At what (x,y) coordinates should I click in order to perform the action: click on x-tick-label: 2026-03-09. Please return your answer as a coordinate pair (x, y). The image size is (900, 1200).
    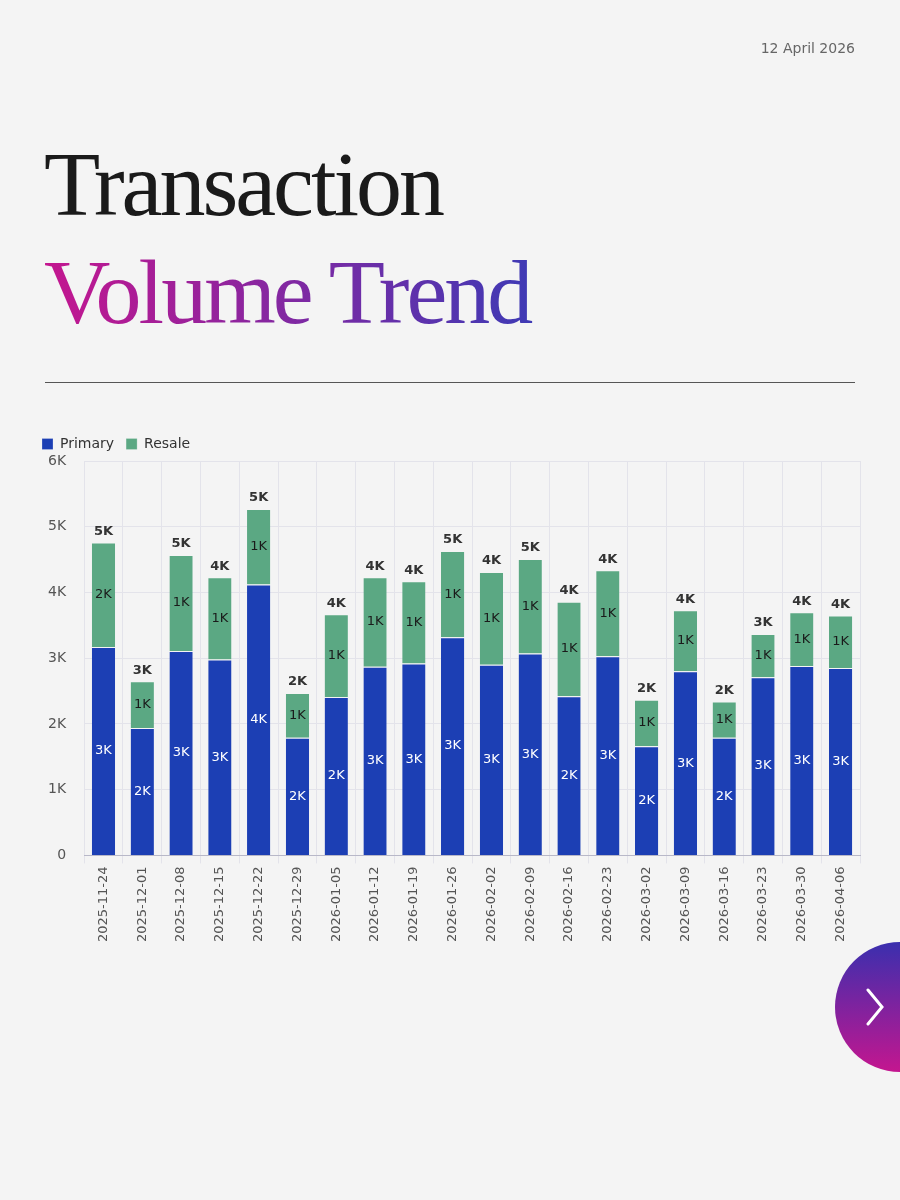
    Looking at the image, I should click on (684, 904).